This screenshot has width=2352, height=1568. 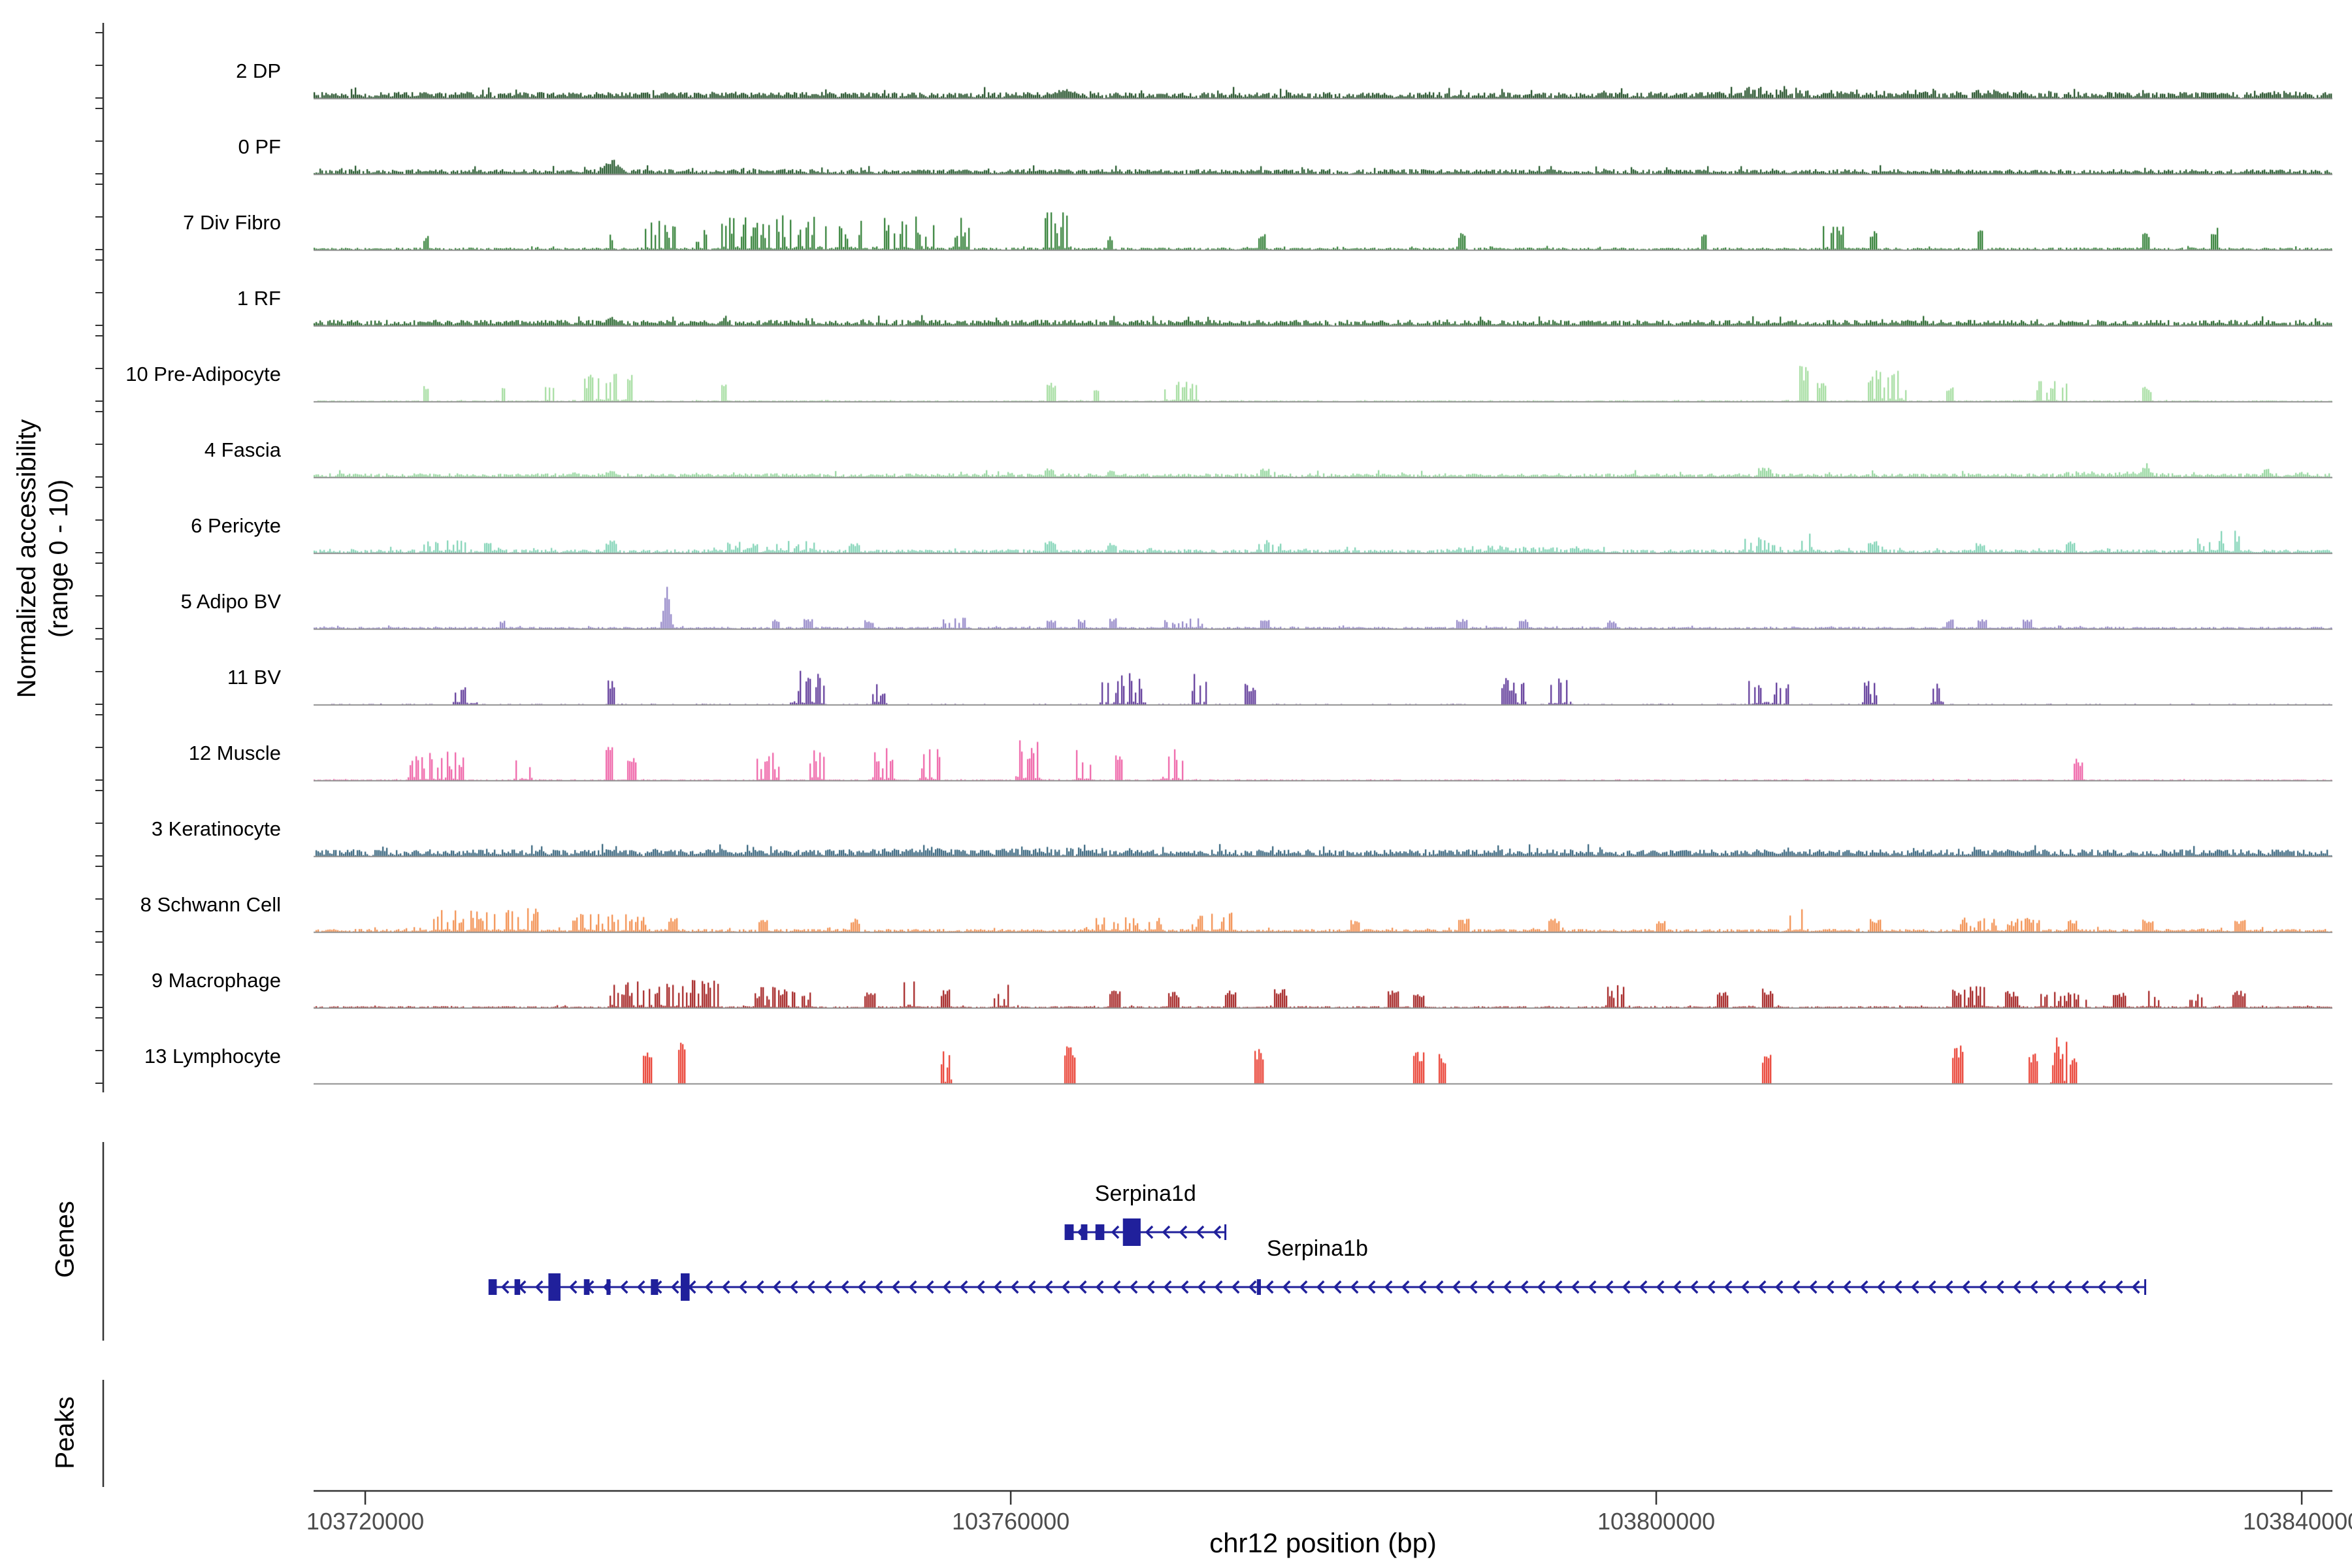 What do you see at coordinates (212, 1056) in the screenshot?
I see `track-label-13: 13 Lymphocyte` at bounding box center [212, 1056].